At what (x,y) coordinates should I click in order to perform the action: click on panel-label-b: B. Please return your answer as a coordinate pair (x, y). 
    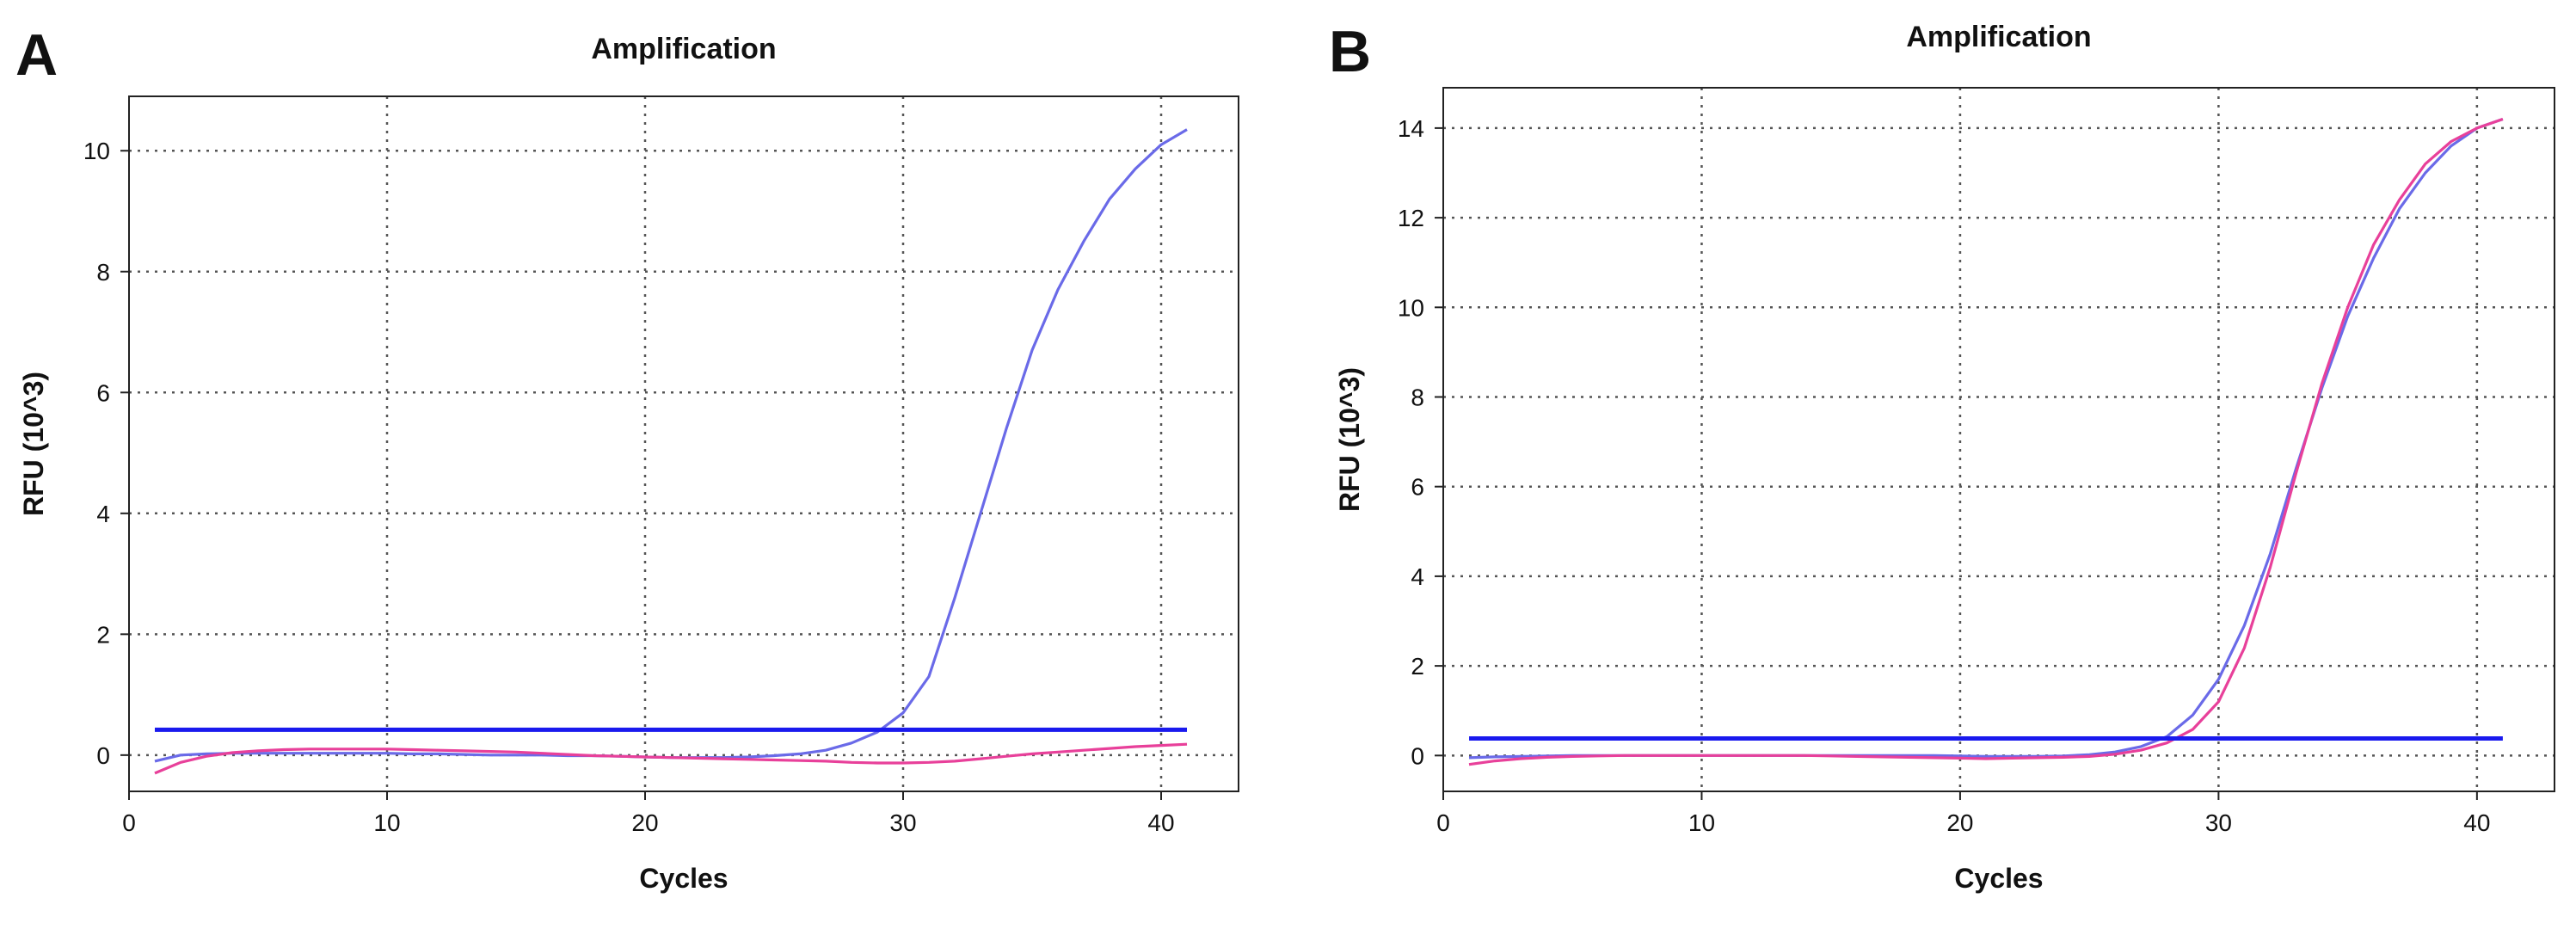
    Looking at the image, I should click on (1350, 51).